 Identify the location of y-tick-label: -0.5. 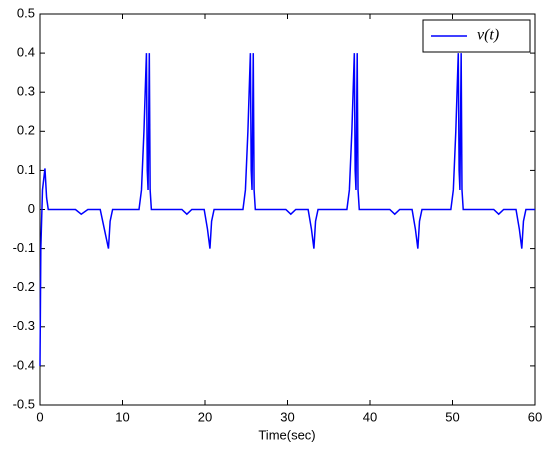
(24, 403).